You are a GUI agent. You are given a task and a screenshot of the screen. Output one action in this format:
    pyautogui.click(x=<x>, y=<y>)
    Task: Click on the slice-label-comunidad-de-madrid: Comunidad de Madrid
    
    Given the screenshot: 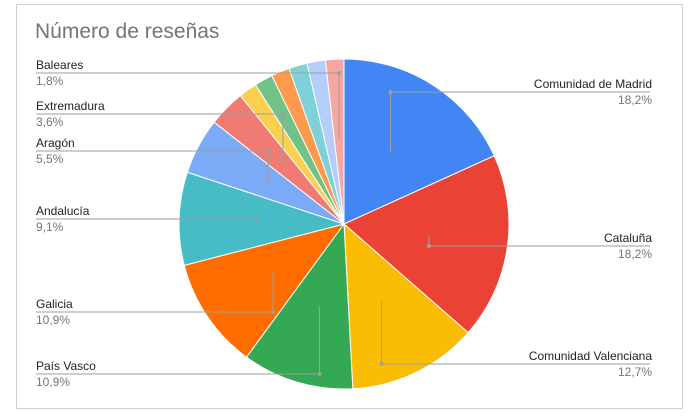 What is the action you would take?
    pyautogui.click(x=593, y=84)
    